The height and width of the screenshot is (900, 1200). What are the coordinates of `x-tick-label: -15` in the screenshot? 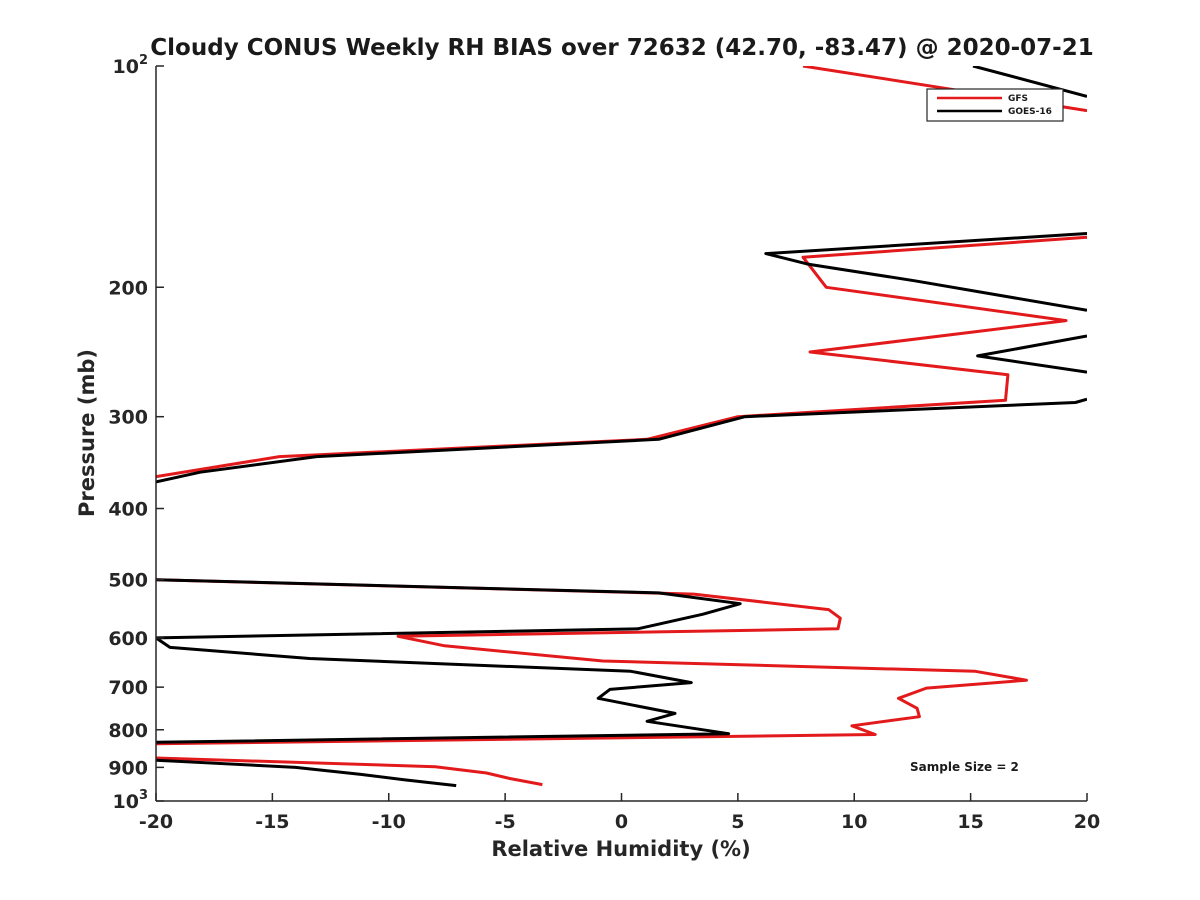 It's located at (272, 822).